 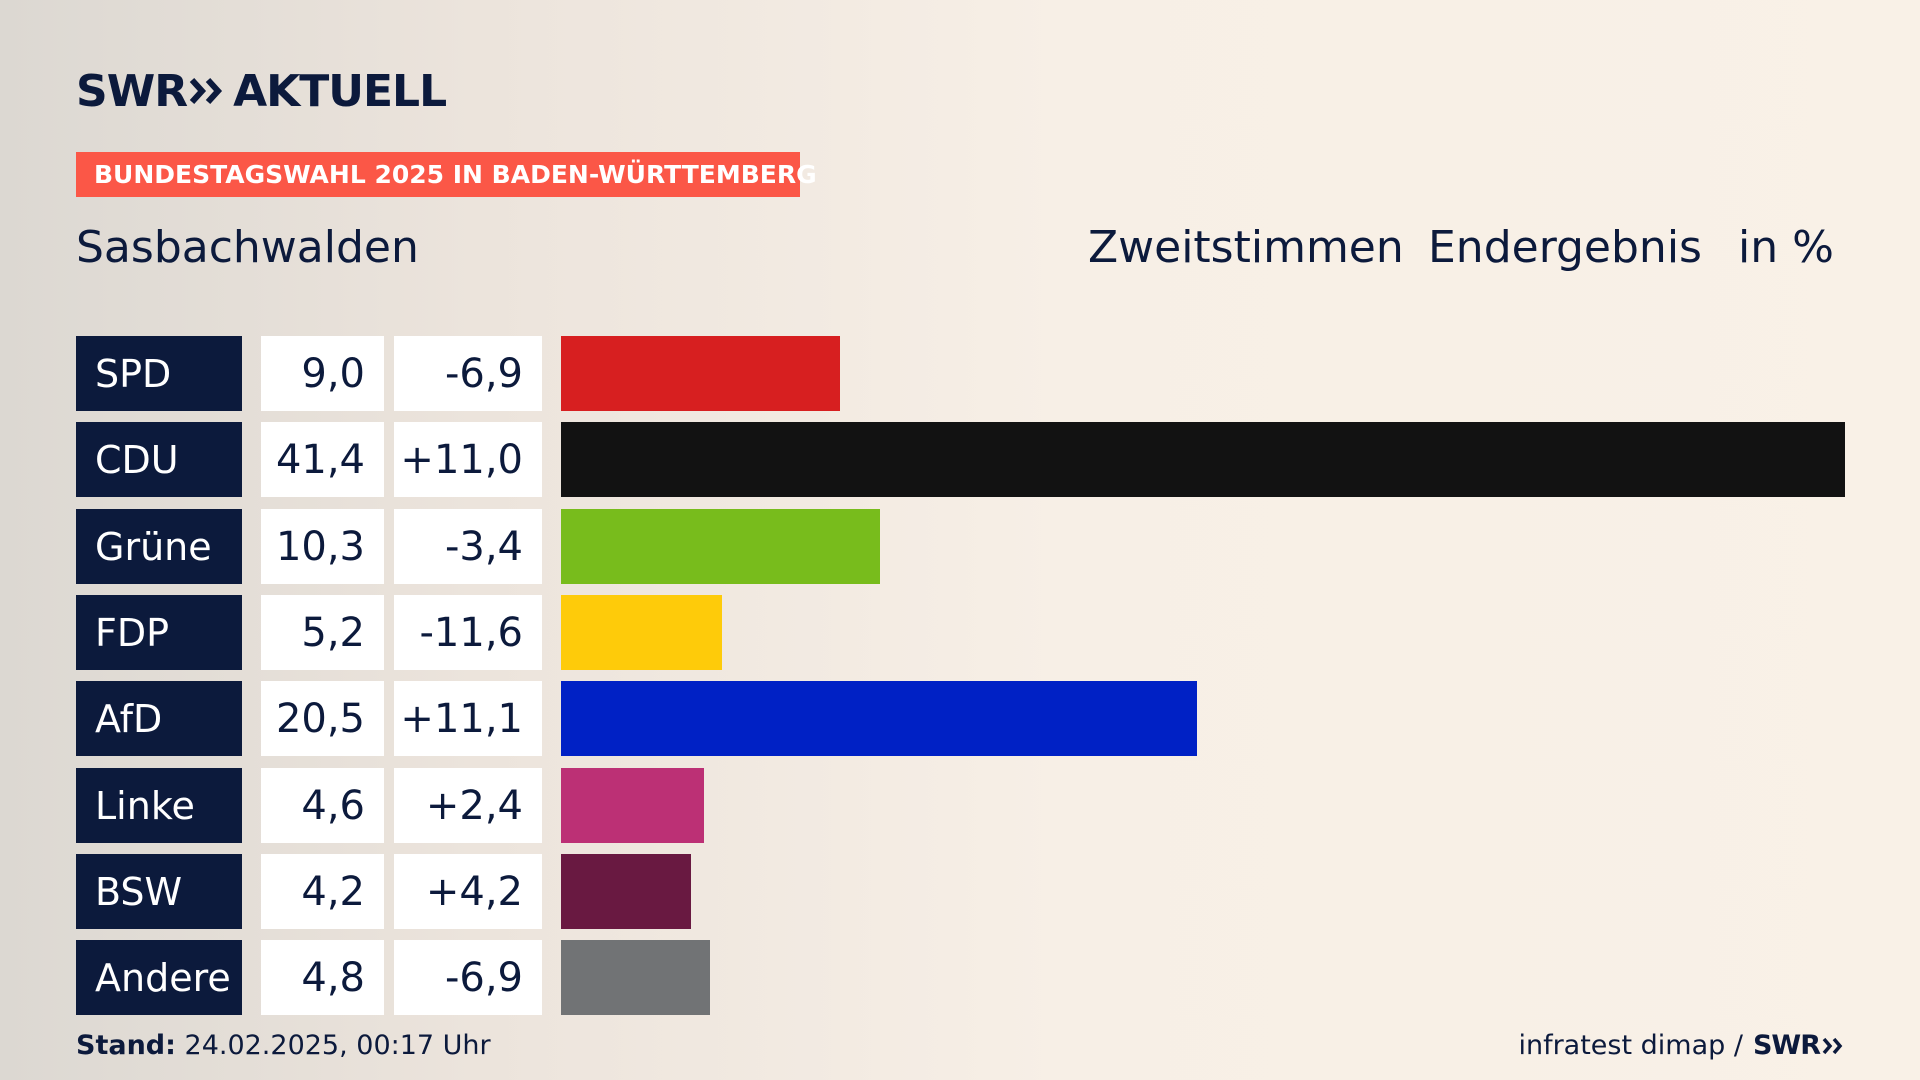 I want to click on stand-value: 24.02.2025, 00:17 Uhr, so click(x=337, y=1045).